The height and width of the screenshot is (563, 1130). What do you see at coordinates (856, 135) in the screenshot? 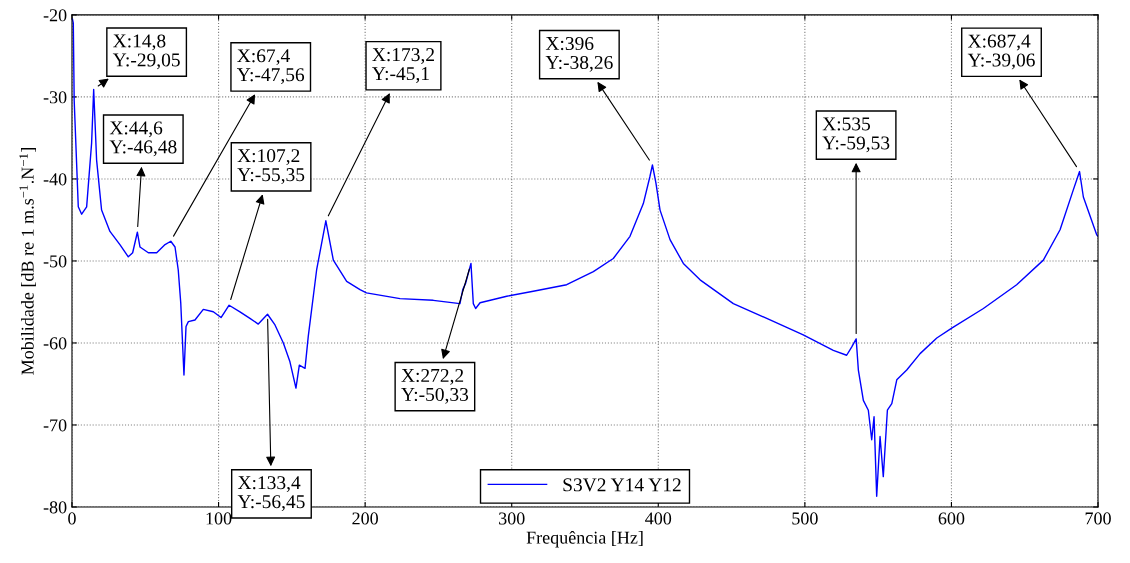
I see `annotation: X:535 Y:-59,53` at bounding box center [856, 135].